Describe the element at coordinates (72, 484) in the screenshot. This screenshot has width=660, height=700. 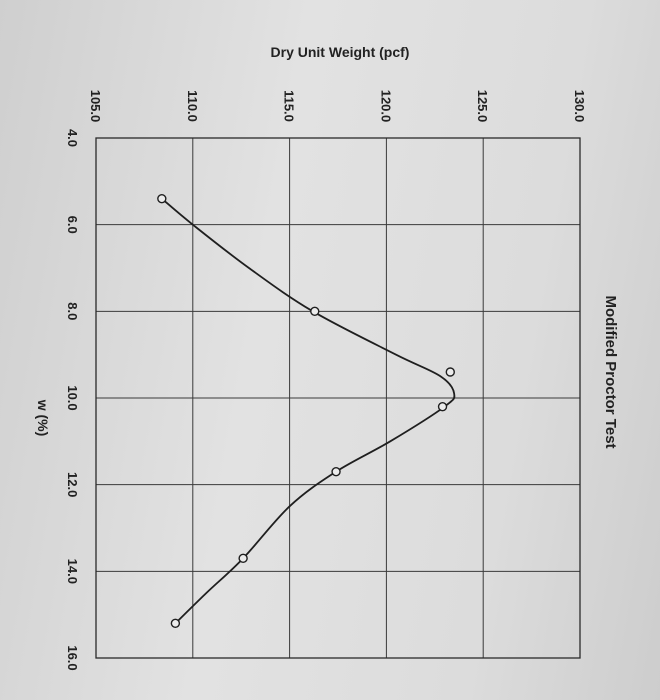
I see `x-tick-label: 12.0` at that location.